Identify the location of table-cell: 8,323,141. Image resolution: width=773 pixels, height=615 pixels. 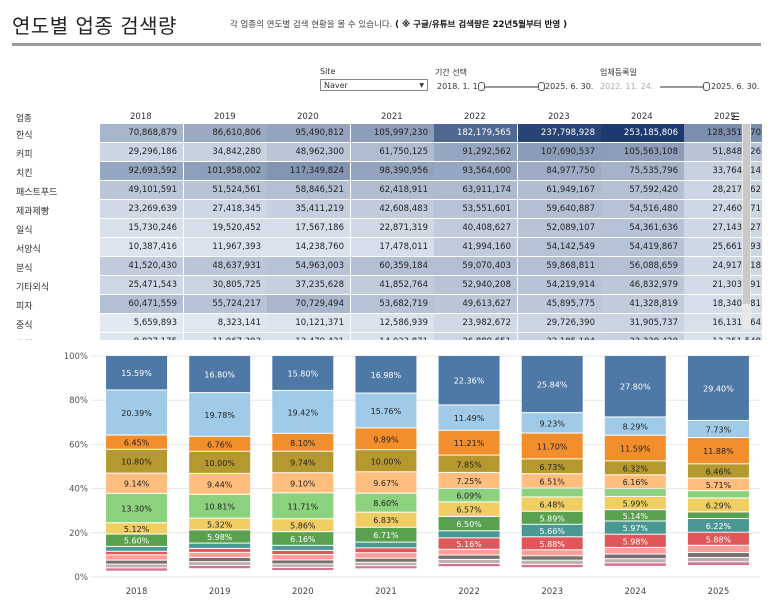
(225, 323).